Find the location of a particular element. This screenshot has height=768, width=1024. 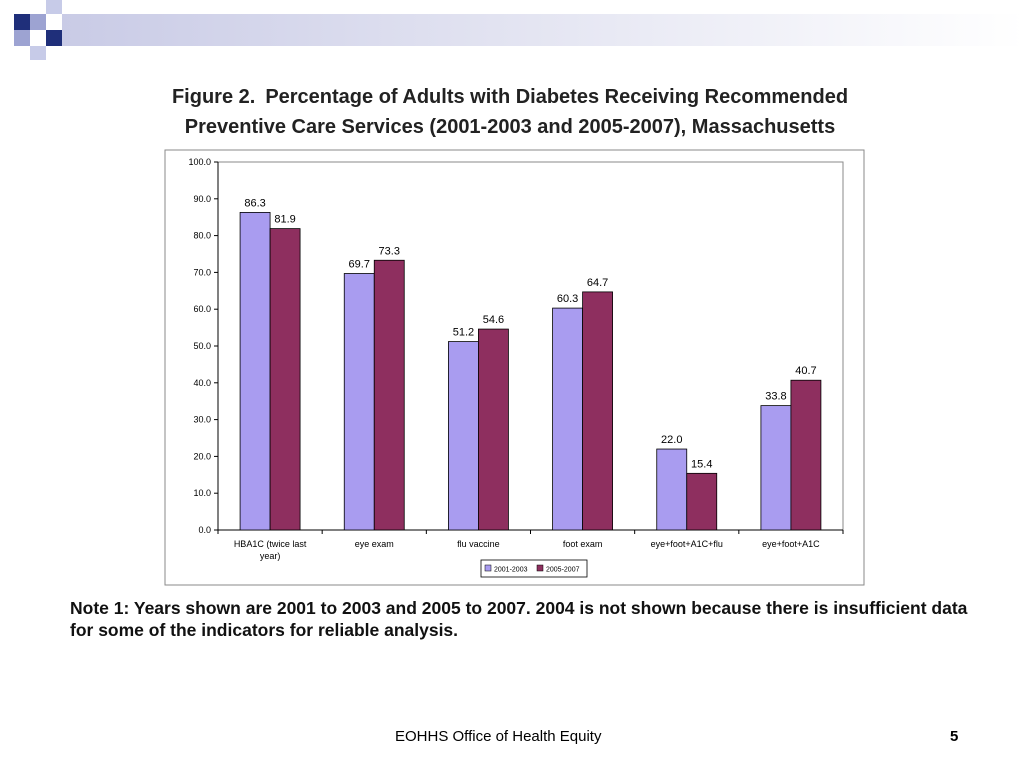

y-tick-label: 50.0 is located at coordinates (202, 346).